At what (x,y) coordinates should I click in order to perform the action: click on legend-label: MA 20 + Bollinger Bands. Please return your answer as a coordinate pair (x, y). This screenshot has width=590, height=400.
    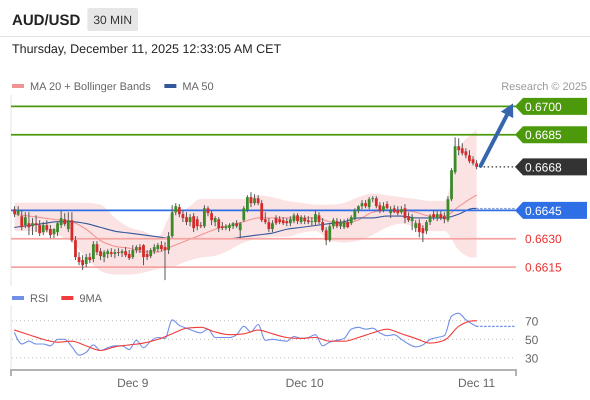
    Looking at the image, I should click on (91, 87).